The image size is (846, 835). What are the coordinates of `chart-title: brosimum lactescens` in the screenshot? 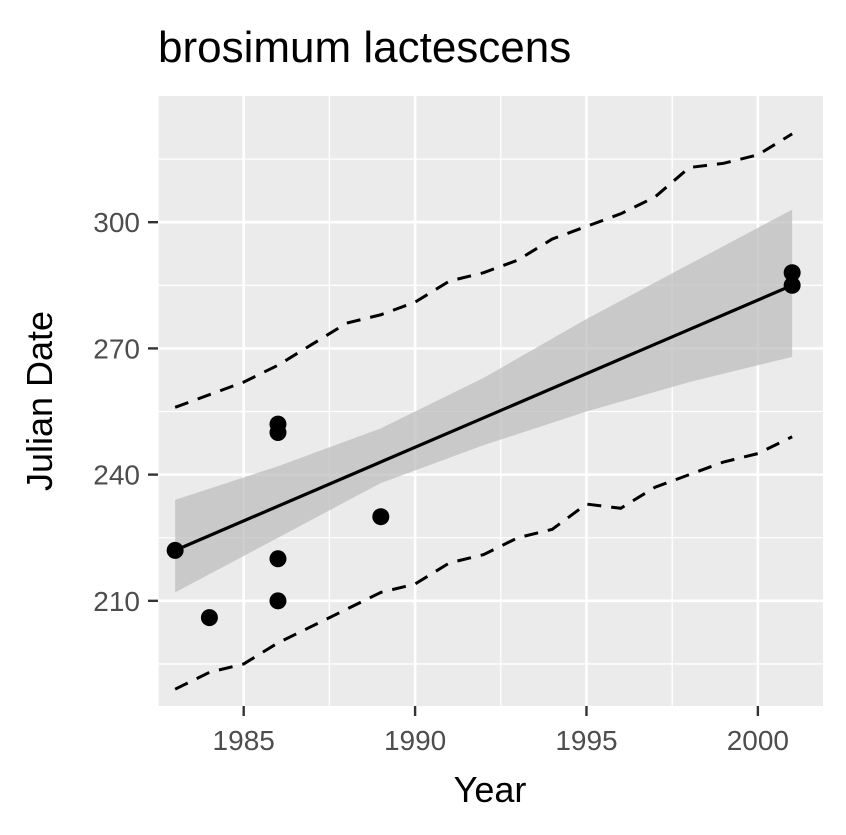 It's located at (364, 47).